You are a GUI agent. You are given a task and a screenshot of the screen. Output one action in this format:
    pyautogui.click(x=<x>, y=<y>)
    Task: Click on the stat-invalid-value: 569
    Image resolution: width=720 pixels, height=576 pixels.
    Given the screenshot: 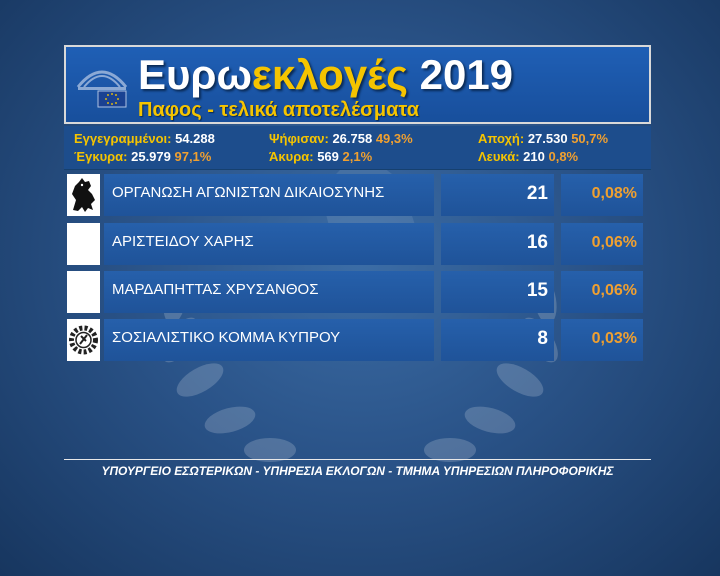 What is the action you would take?
    pyautogui.click(x=326, y=156)
    